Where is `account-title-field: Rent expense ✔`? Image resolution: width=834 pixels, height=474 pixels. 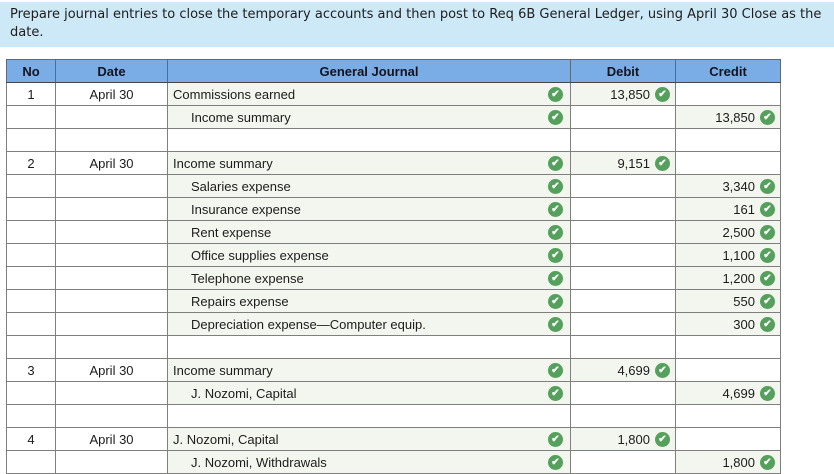
account-title-field: Rent expense ✔ is located at coordinates (369, 232).